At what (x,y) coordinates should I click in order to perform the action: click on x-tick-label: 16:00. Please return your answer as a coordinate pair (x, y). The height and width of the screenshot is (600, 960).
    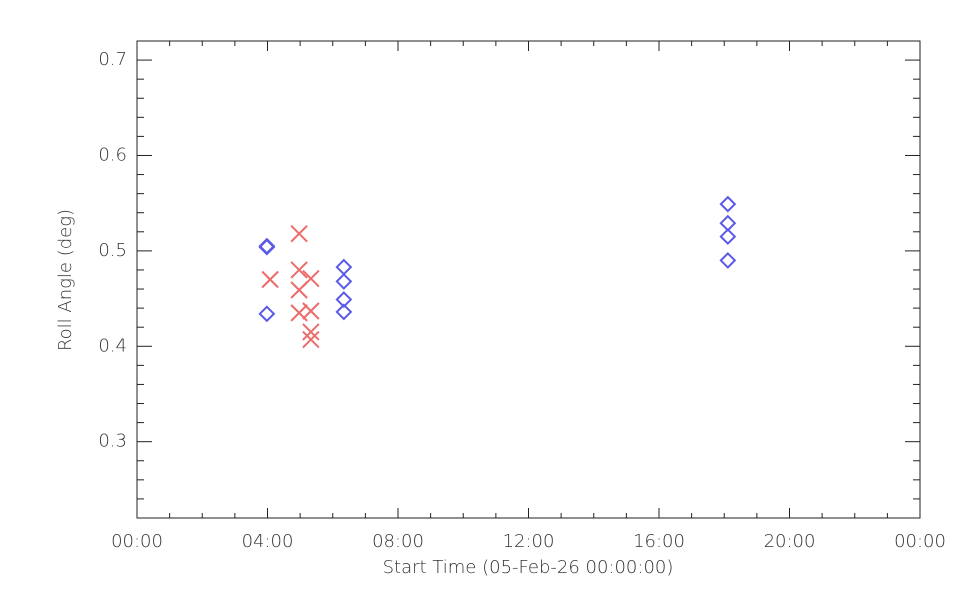
    Looking at the image, I should click on (659, 541).